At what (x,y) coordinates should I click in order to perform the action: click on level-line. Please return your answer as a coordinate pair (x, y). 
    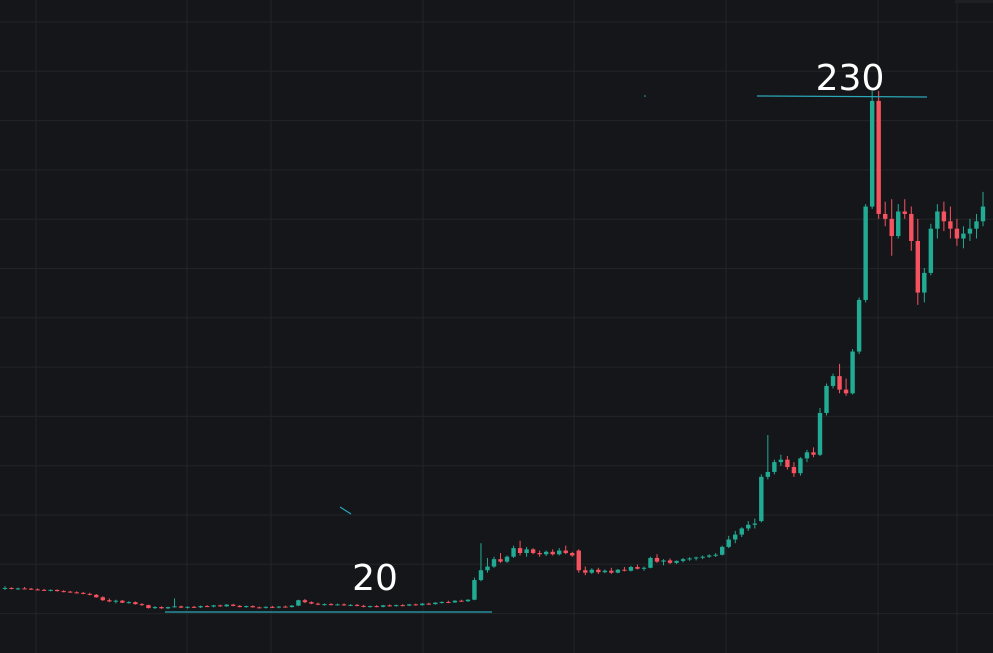
    Looking at the image, I should click on (842, 96).